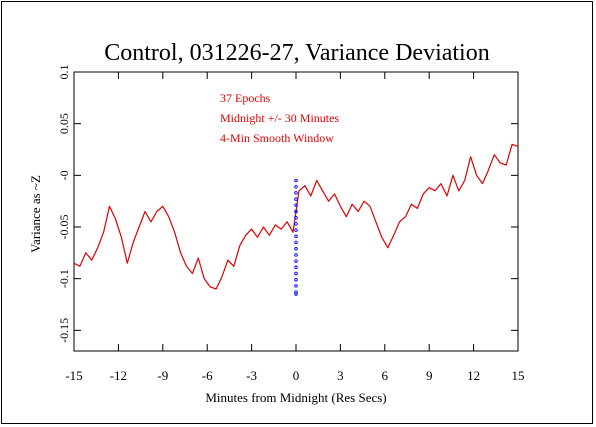  Describe the element at coordinates (64, 278) in the screenshot. I see `y-tick-label: -0.1` at that location.